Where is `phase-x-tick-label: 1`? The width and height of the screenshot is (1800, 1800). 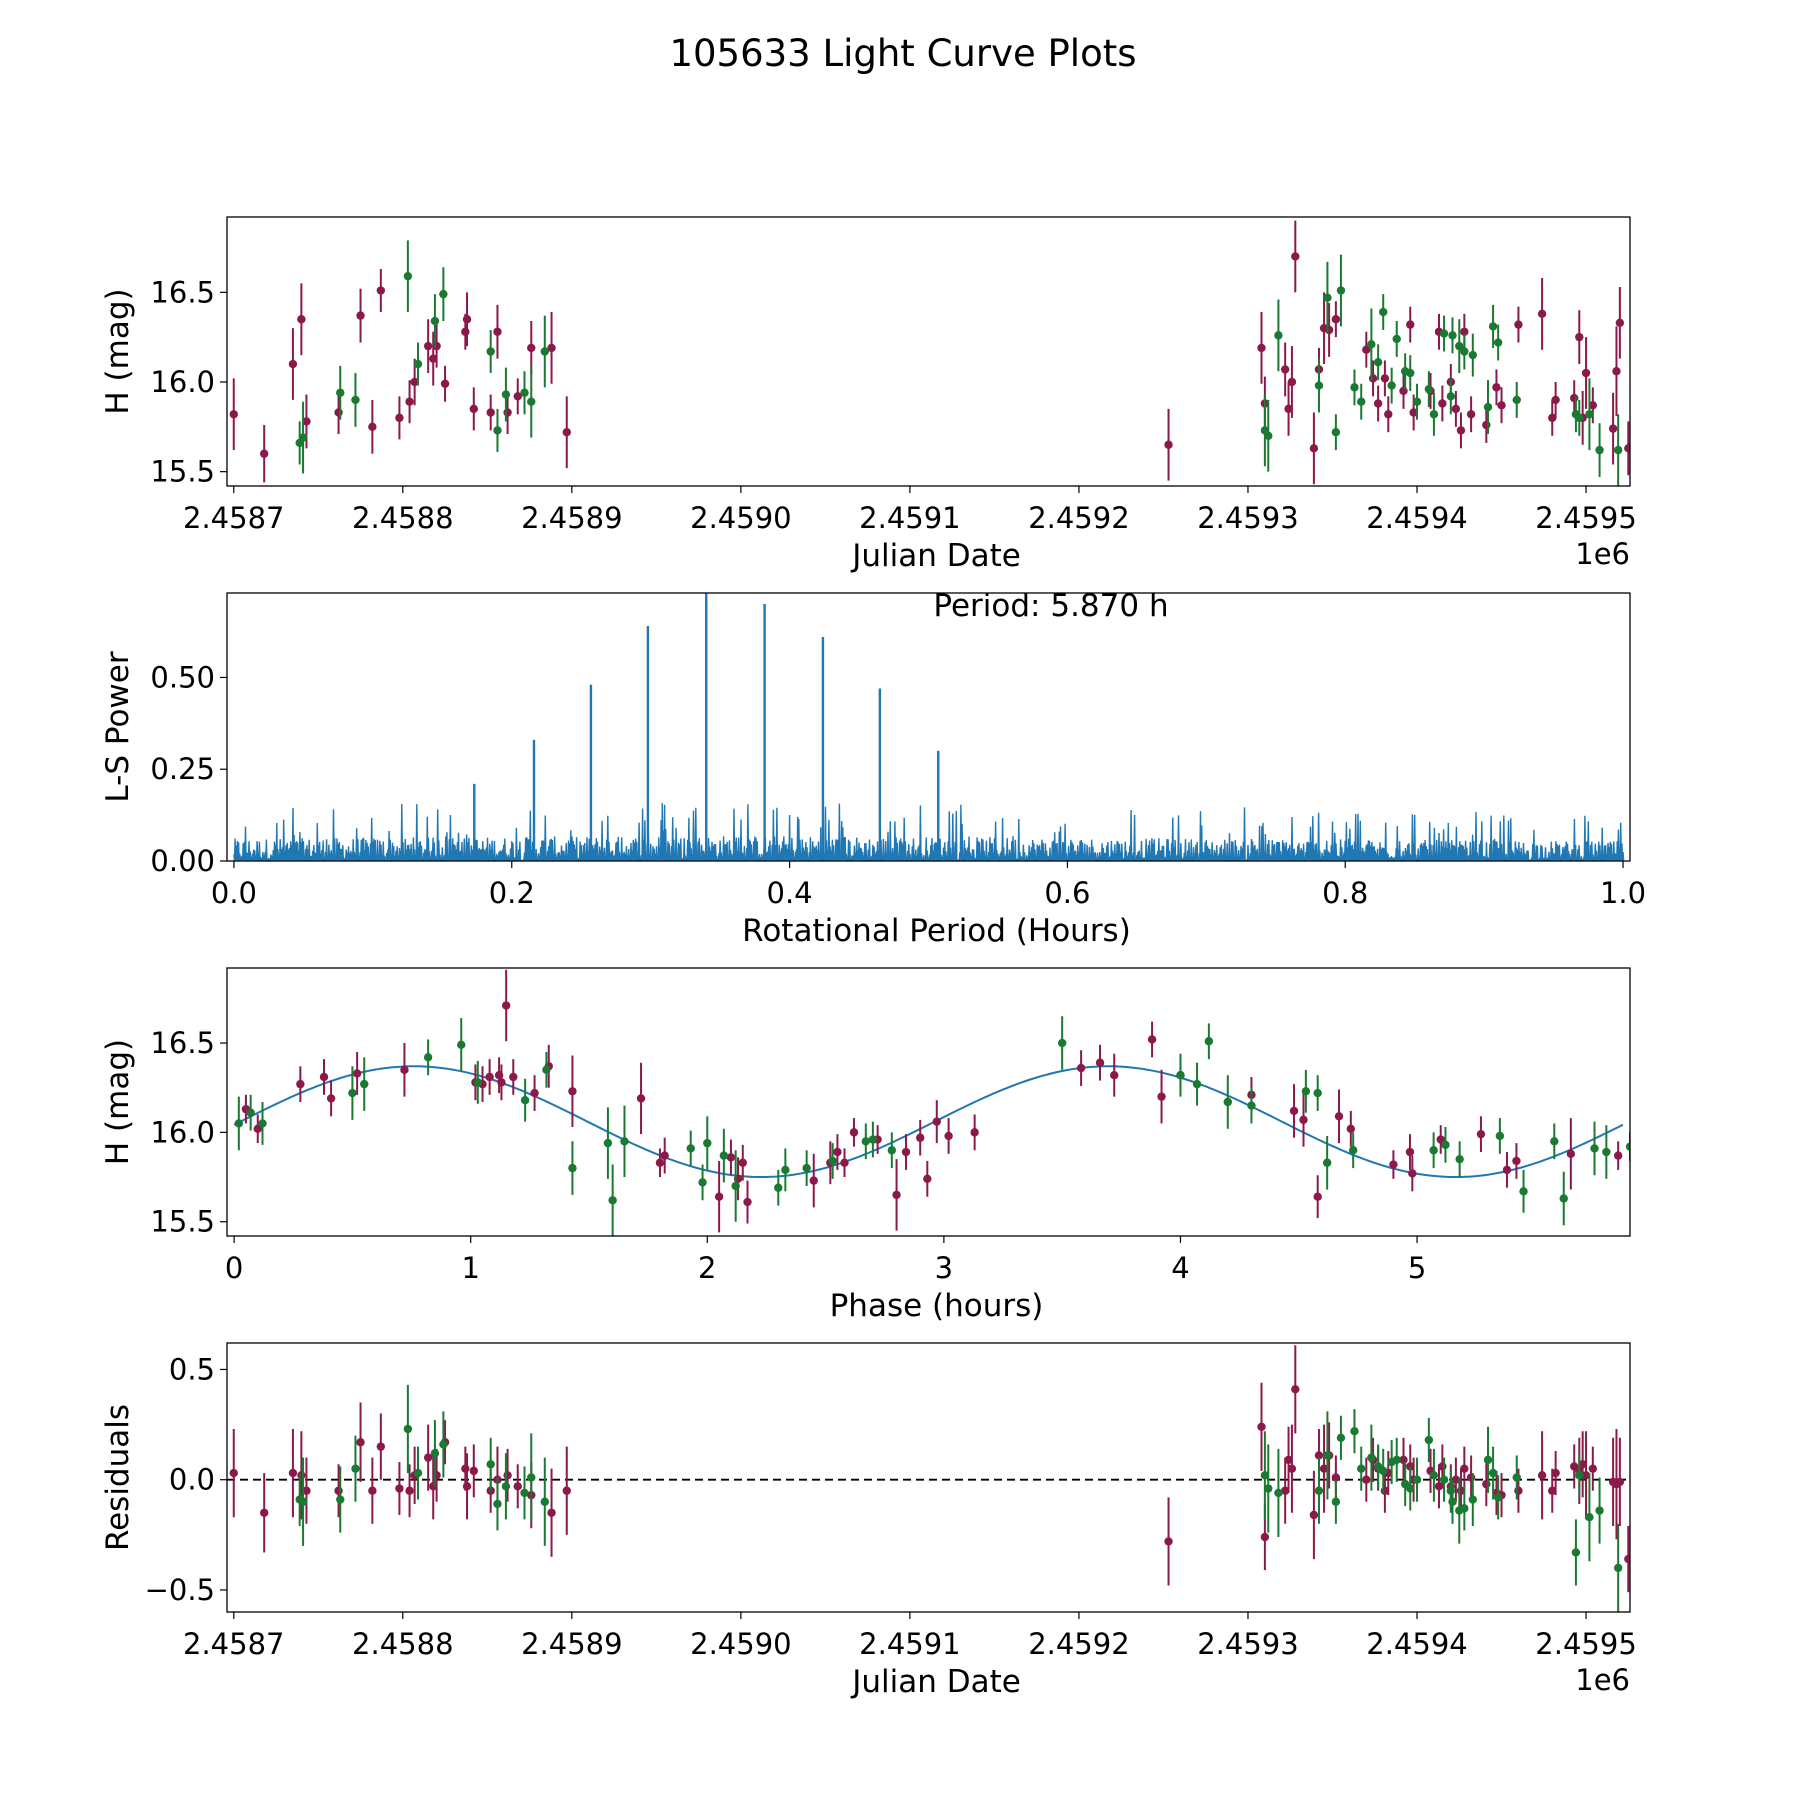 phase-x-tick-label: 1 is located at coordinates (470, 1268).